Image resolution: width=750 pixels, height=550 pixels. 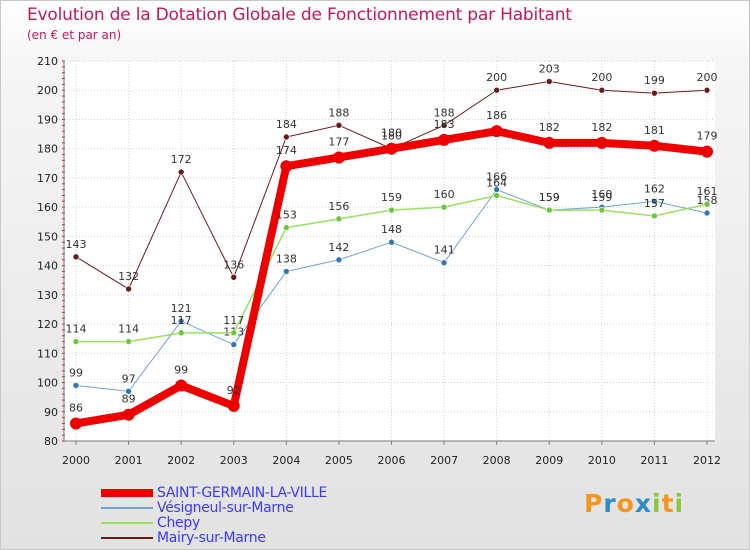 I want to click on data-label-chepy: 157, so click(x=654, y=203).